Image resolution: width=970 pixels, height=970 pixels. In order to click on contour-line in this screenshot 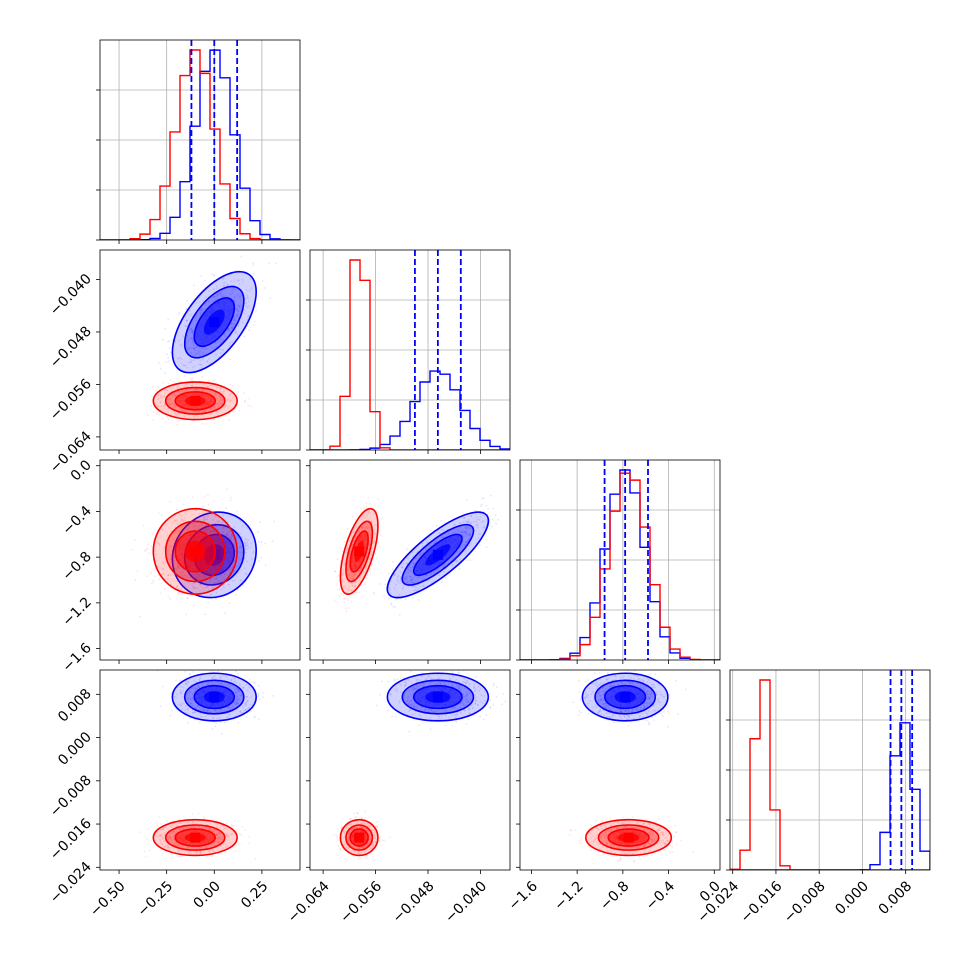, I will do `click(195, 401)`.